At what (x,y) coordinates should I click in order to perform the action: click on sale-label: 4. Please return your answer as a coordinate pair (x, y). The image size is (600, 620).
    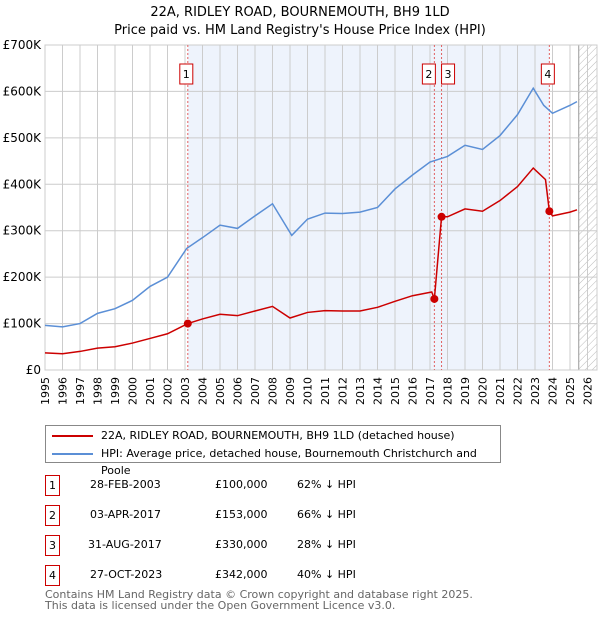
    Looking at the image, I should click on (547, 74).